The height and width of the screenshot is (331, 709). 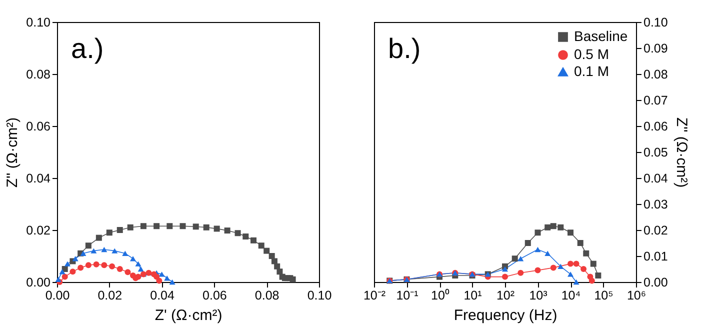 What do you see at coordinates (656, 153) in the screenshot?
I see `y2-tick-label: 0.05` at bounding box center [656, 153].